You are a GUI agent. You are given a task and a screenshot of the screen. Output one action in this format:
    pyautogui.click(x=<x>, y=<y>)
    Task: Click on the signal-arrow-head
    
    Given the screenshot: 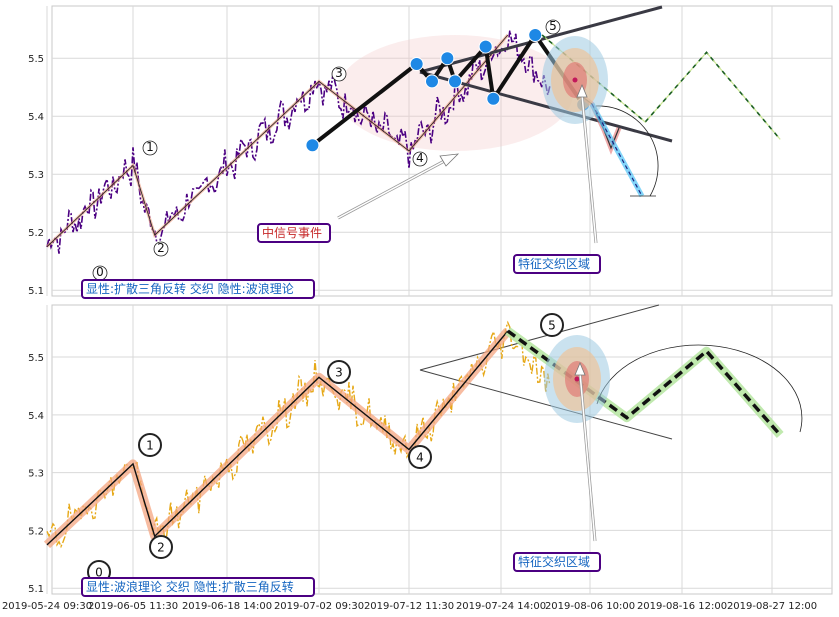 What is the action you would take?
    pyautogui.click(x=449, y=160)
    